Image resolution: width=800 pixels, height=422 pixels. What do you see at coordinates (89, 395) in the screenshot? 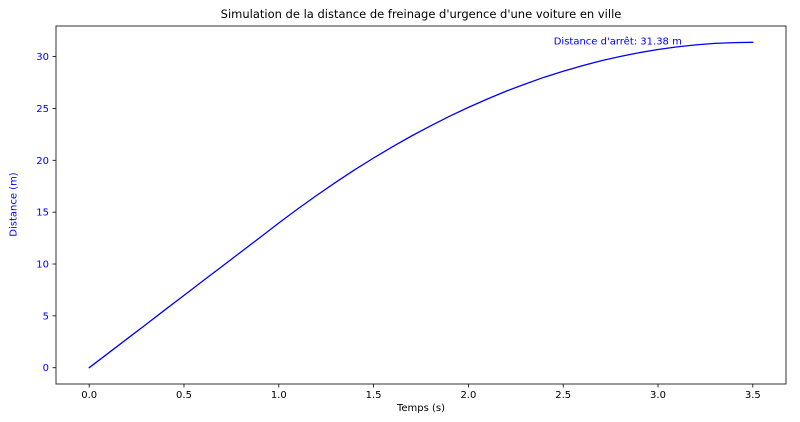
I see `x-tick-label: 0.0` at bounding box center [89, 395].